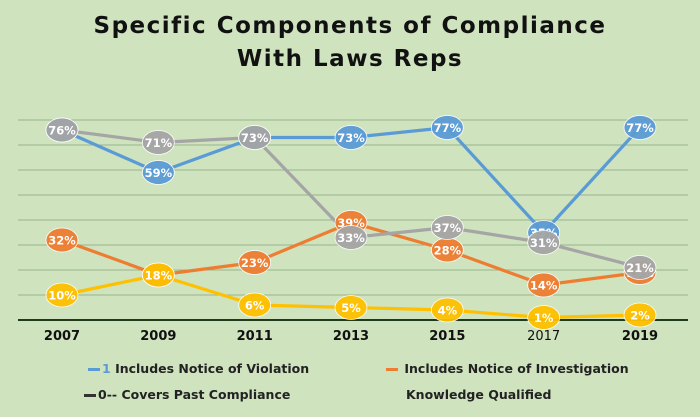 This screenshot has height=417, width=700. Describe the element at coordinates (350, 26) in the screenshot. I see `chart-title-line-1: Specific Components of Compliance` at that location.